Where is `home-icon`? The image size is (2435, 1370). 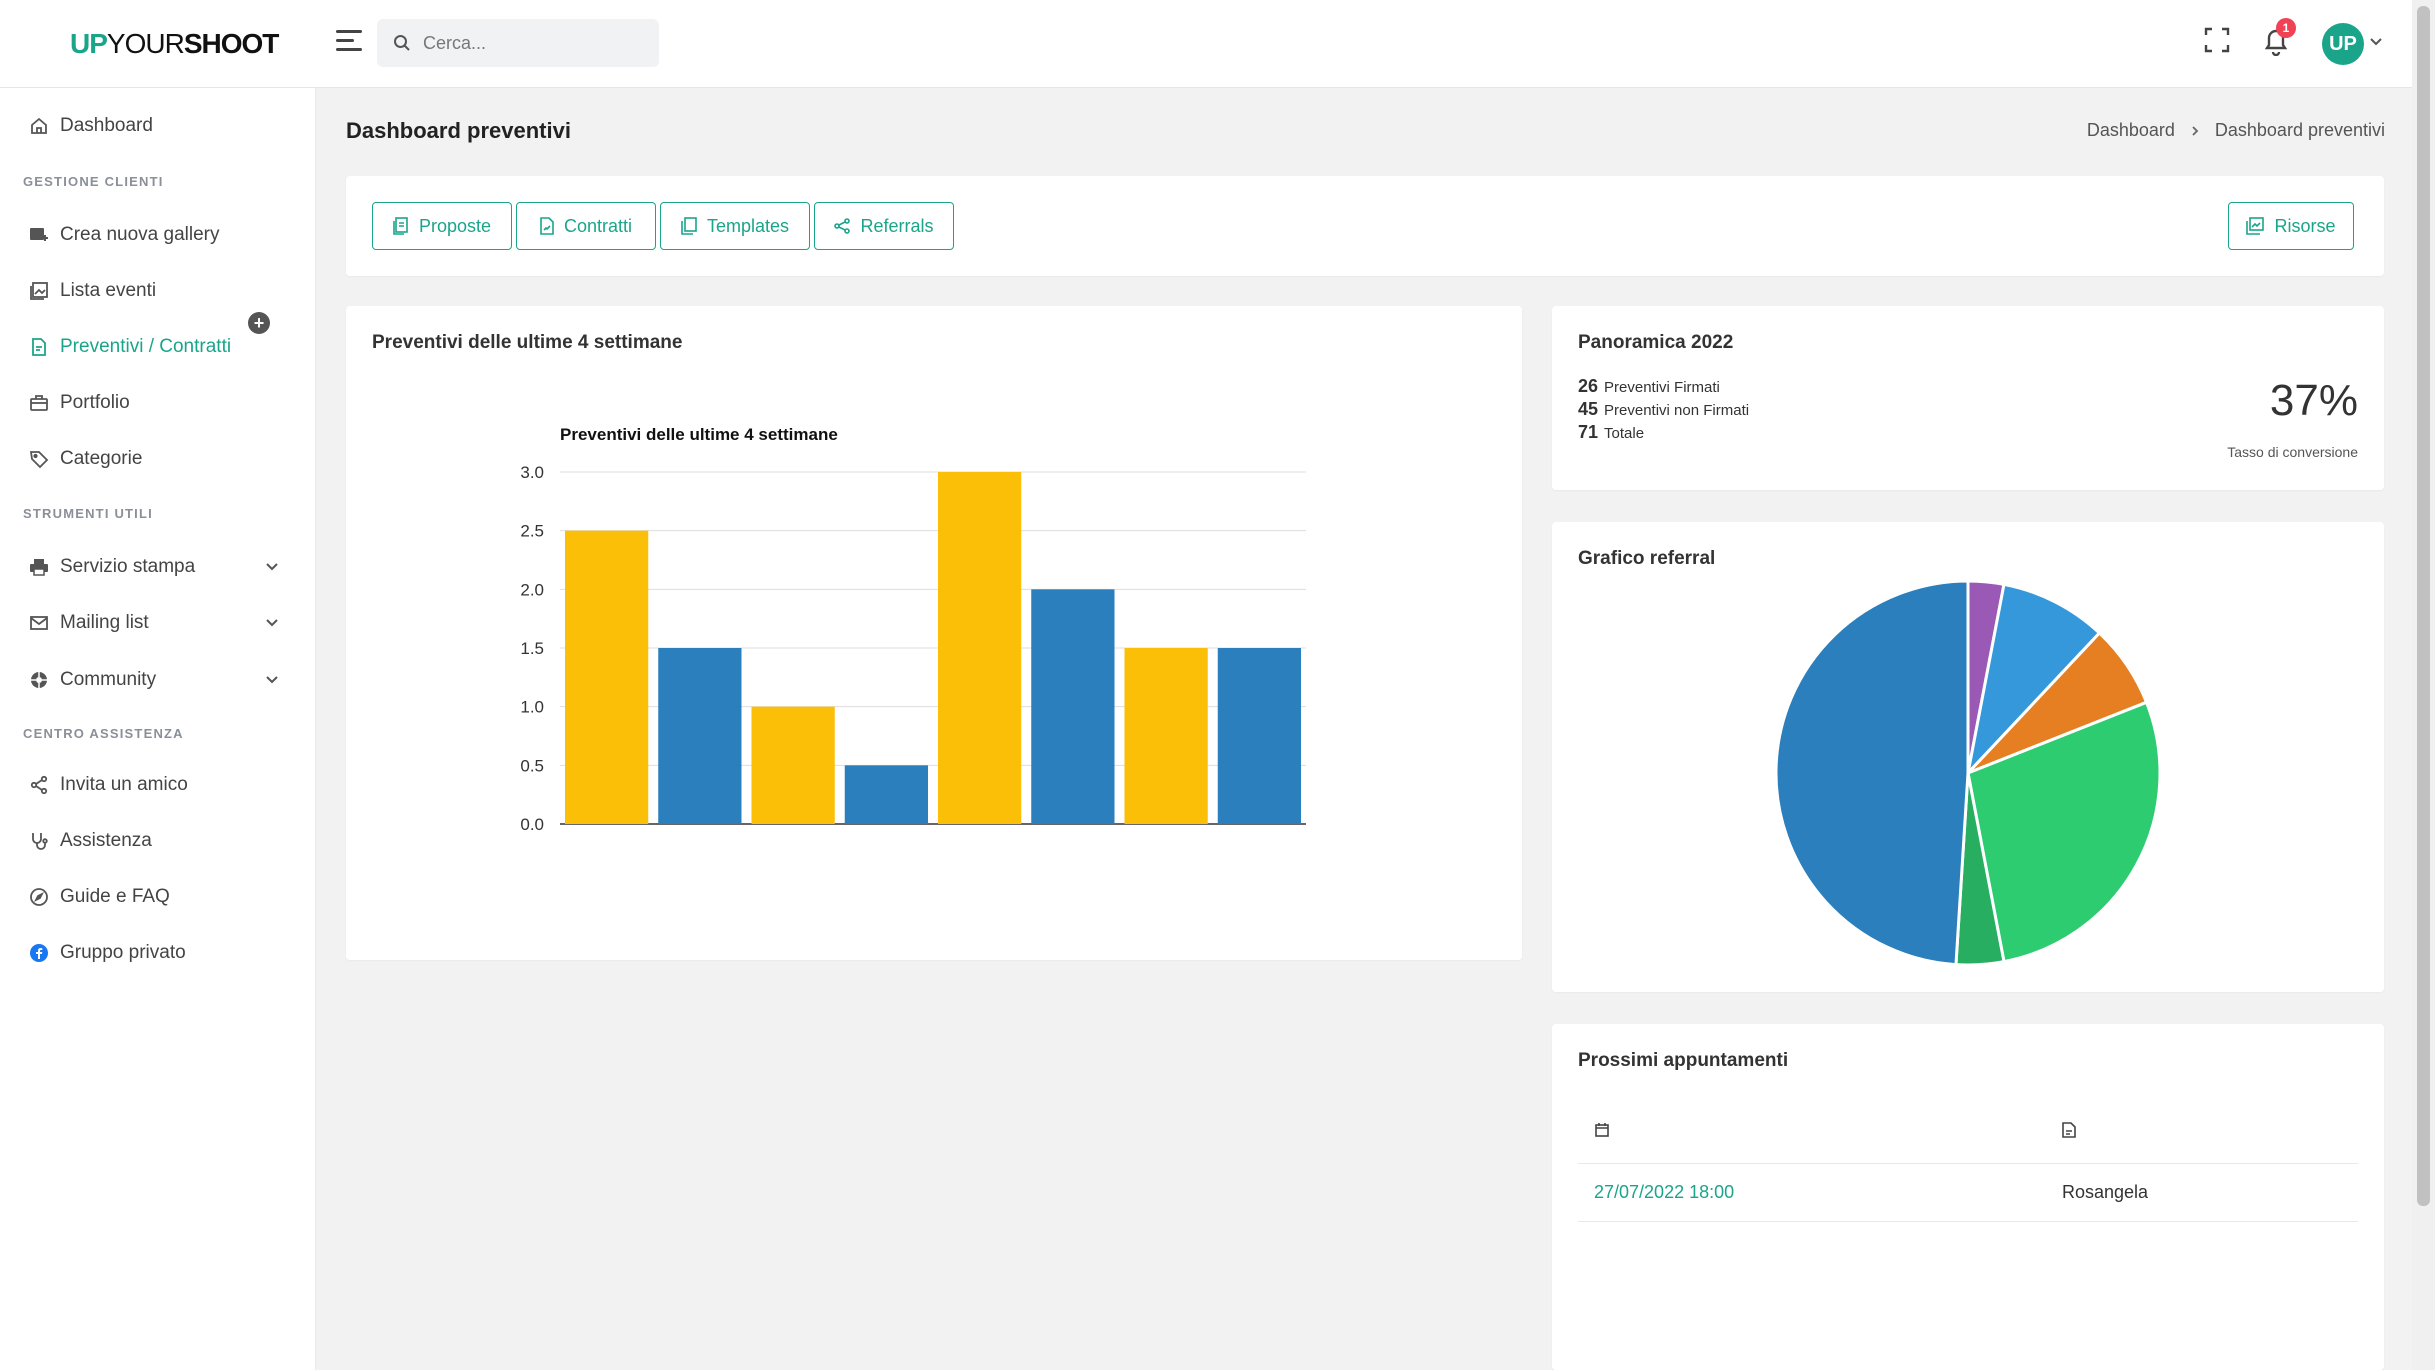 home-icon is located at coordinates (39, 126).